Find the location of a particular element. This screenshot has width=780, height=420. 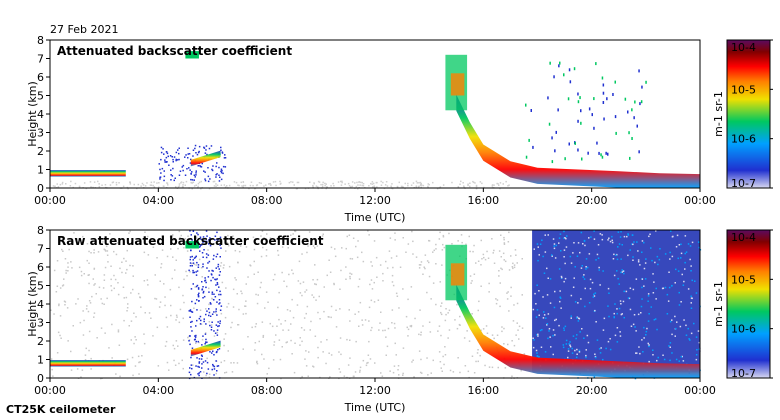

y-tick-label: 3 is located at coordinates (40, 323).